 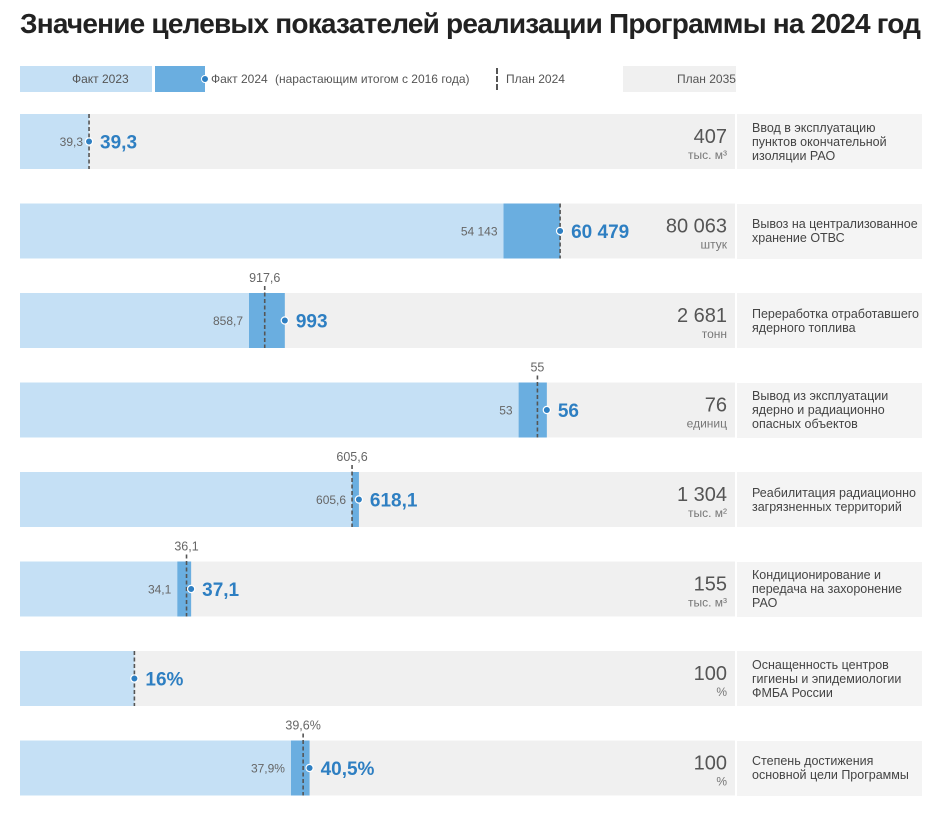 I want to click on legend-marker-plan2024, so click(x=497, y=79).